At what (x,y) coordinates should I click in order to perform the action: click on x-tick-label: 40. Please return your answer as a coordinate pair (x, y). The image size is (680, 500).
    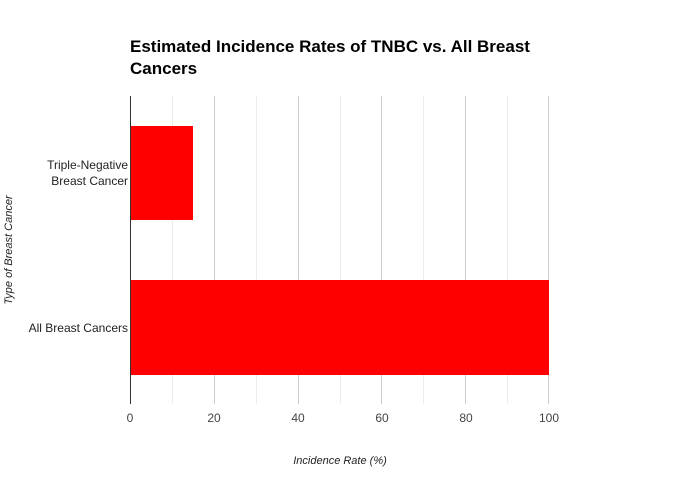
    Looking at the image, I should click on (298, 418).